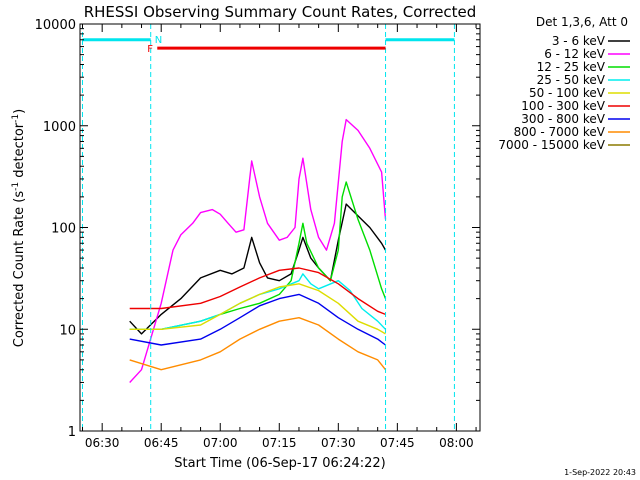 This screenshot has width=640, height=480. I want to click on legend-label: 6 - 12 keV, so click(575, 54).